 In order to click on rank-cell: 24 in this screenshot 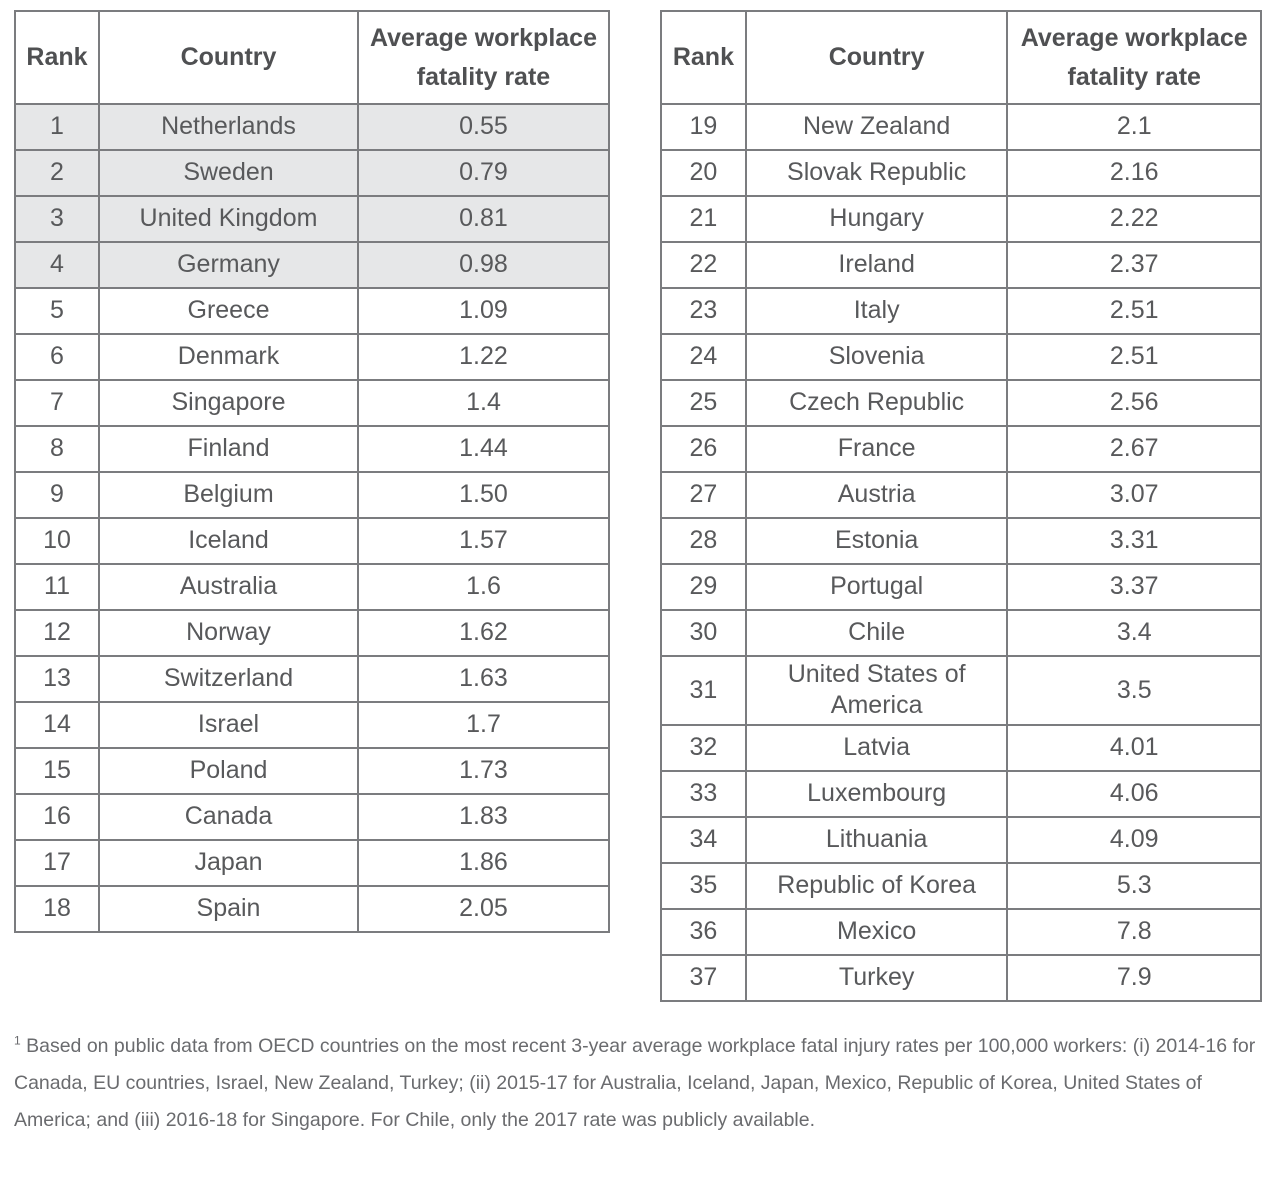, I will do `click(703, 357)`.